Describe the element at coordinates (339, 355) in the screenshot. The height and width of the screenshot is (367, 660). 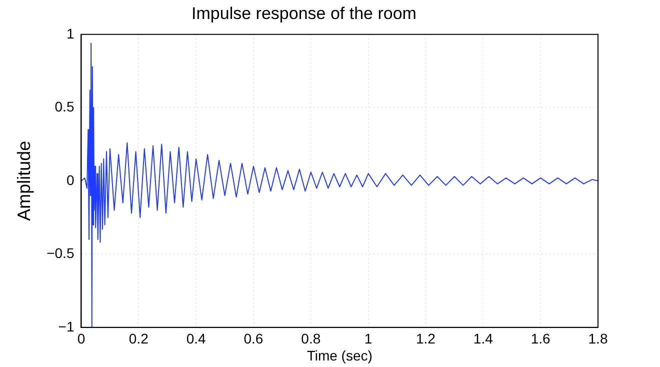
I see `x-axis-title: Time (sec)` at that location.